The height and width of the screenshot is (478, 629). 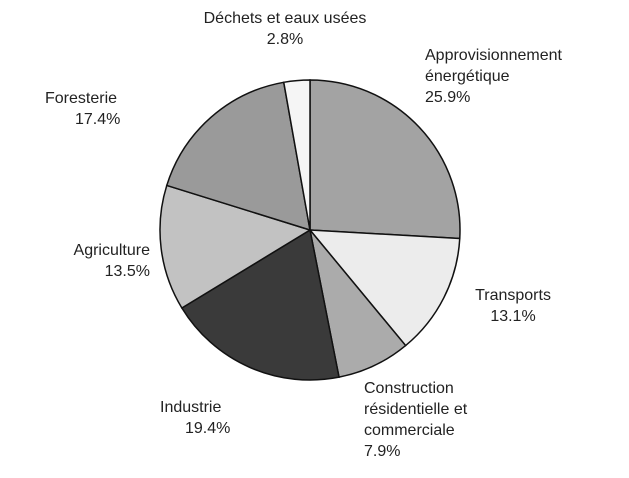 What do you see at coordinates (111, 250) in the screenshot?
I see `category-label: Agriculture` at bounding box center [111, 250].